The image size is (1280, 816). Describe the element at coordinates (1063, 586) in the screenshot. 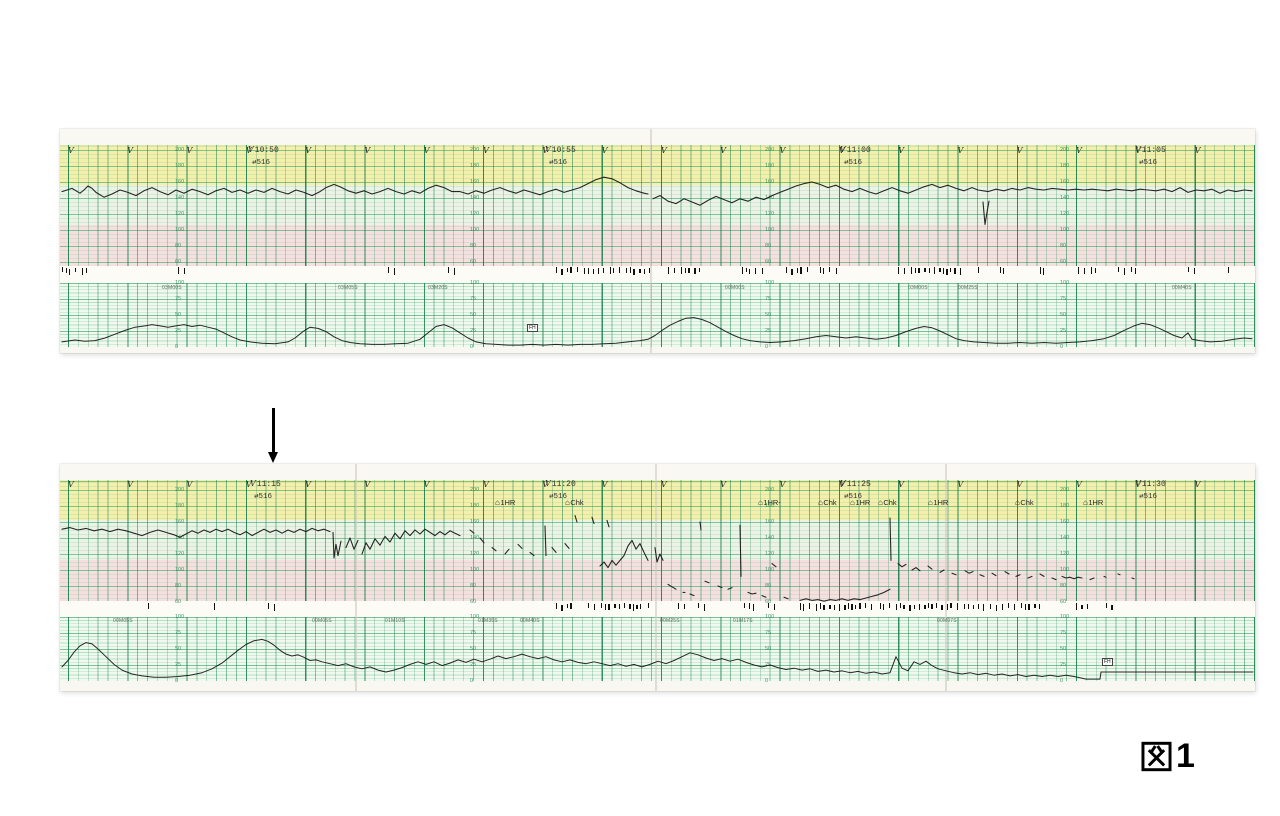

I see `fhr-scale-label: 80` at that location.